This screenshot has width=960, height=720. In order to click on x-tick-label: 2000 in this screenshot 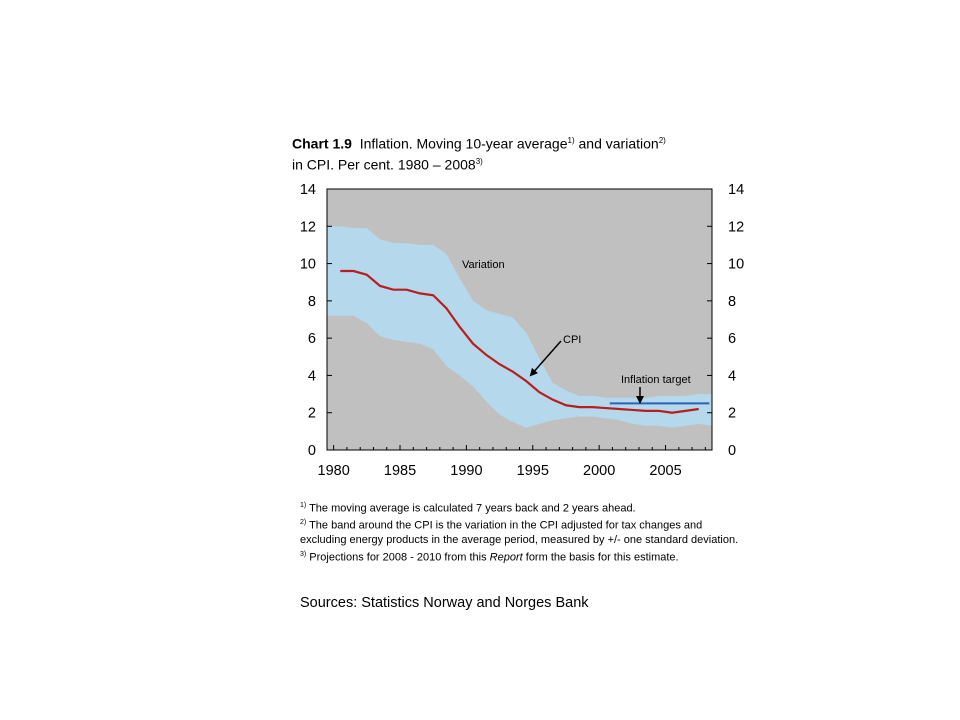, I will do `click(599, 471)`.